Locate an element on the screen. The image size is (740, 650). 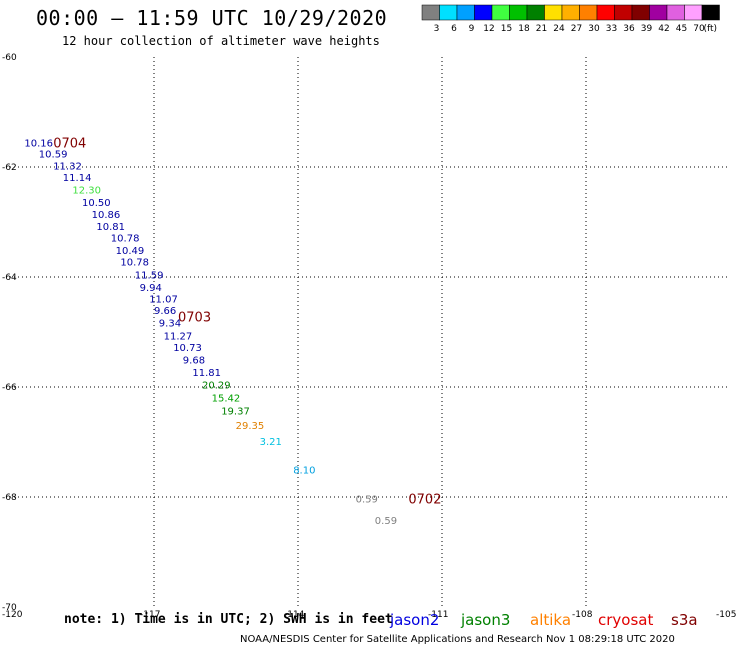
colorbar-tick-label: 70 is located at coordinates (699, 29).